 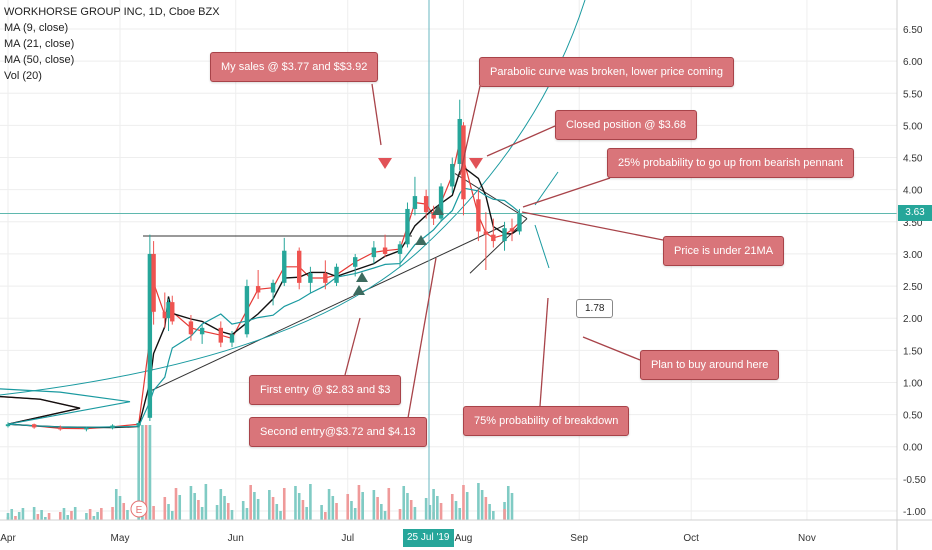 What do you see at coordinates (352, 346) in the screenshot?
I see `pointer-first-entry` at bounding box center [352, 346].